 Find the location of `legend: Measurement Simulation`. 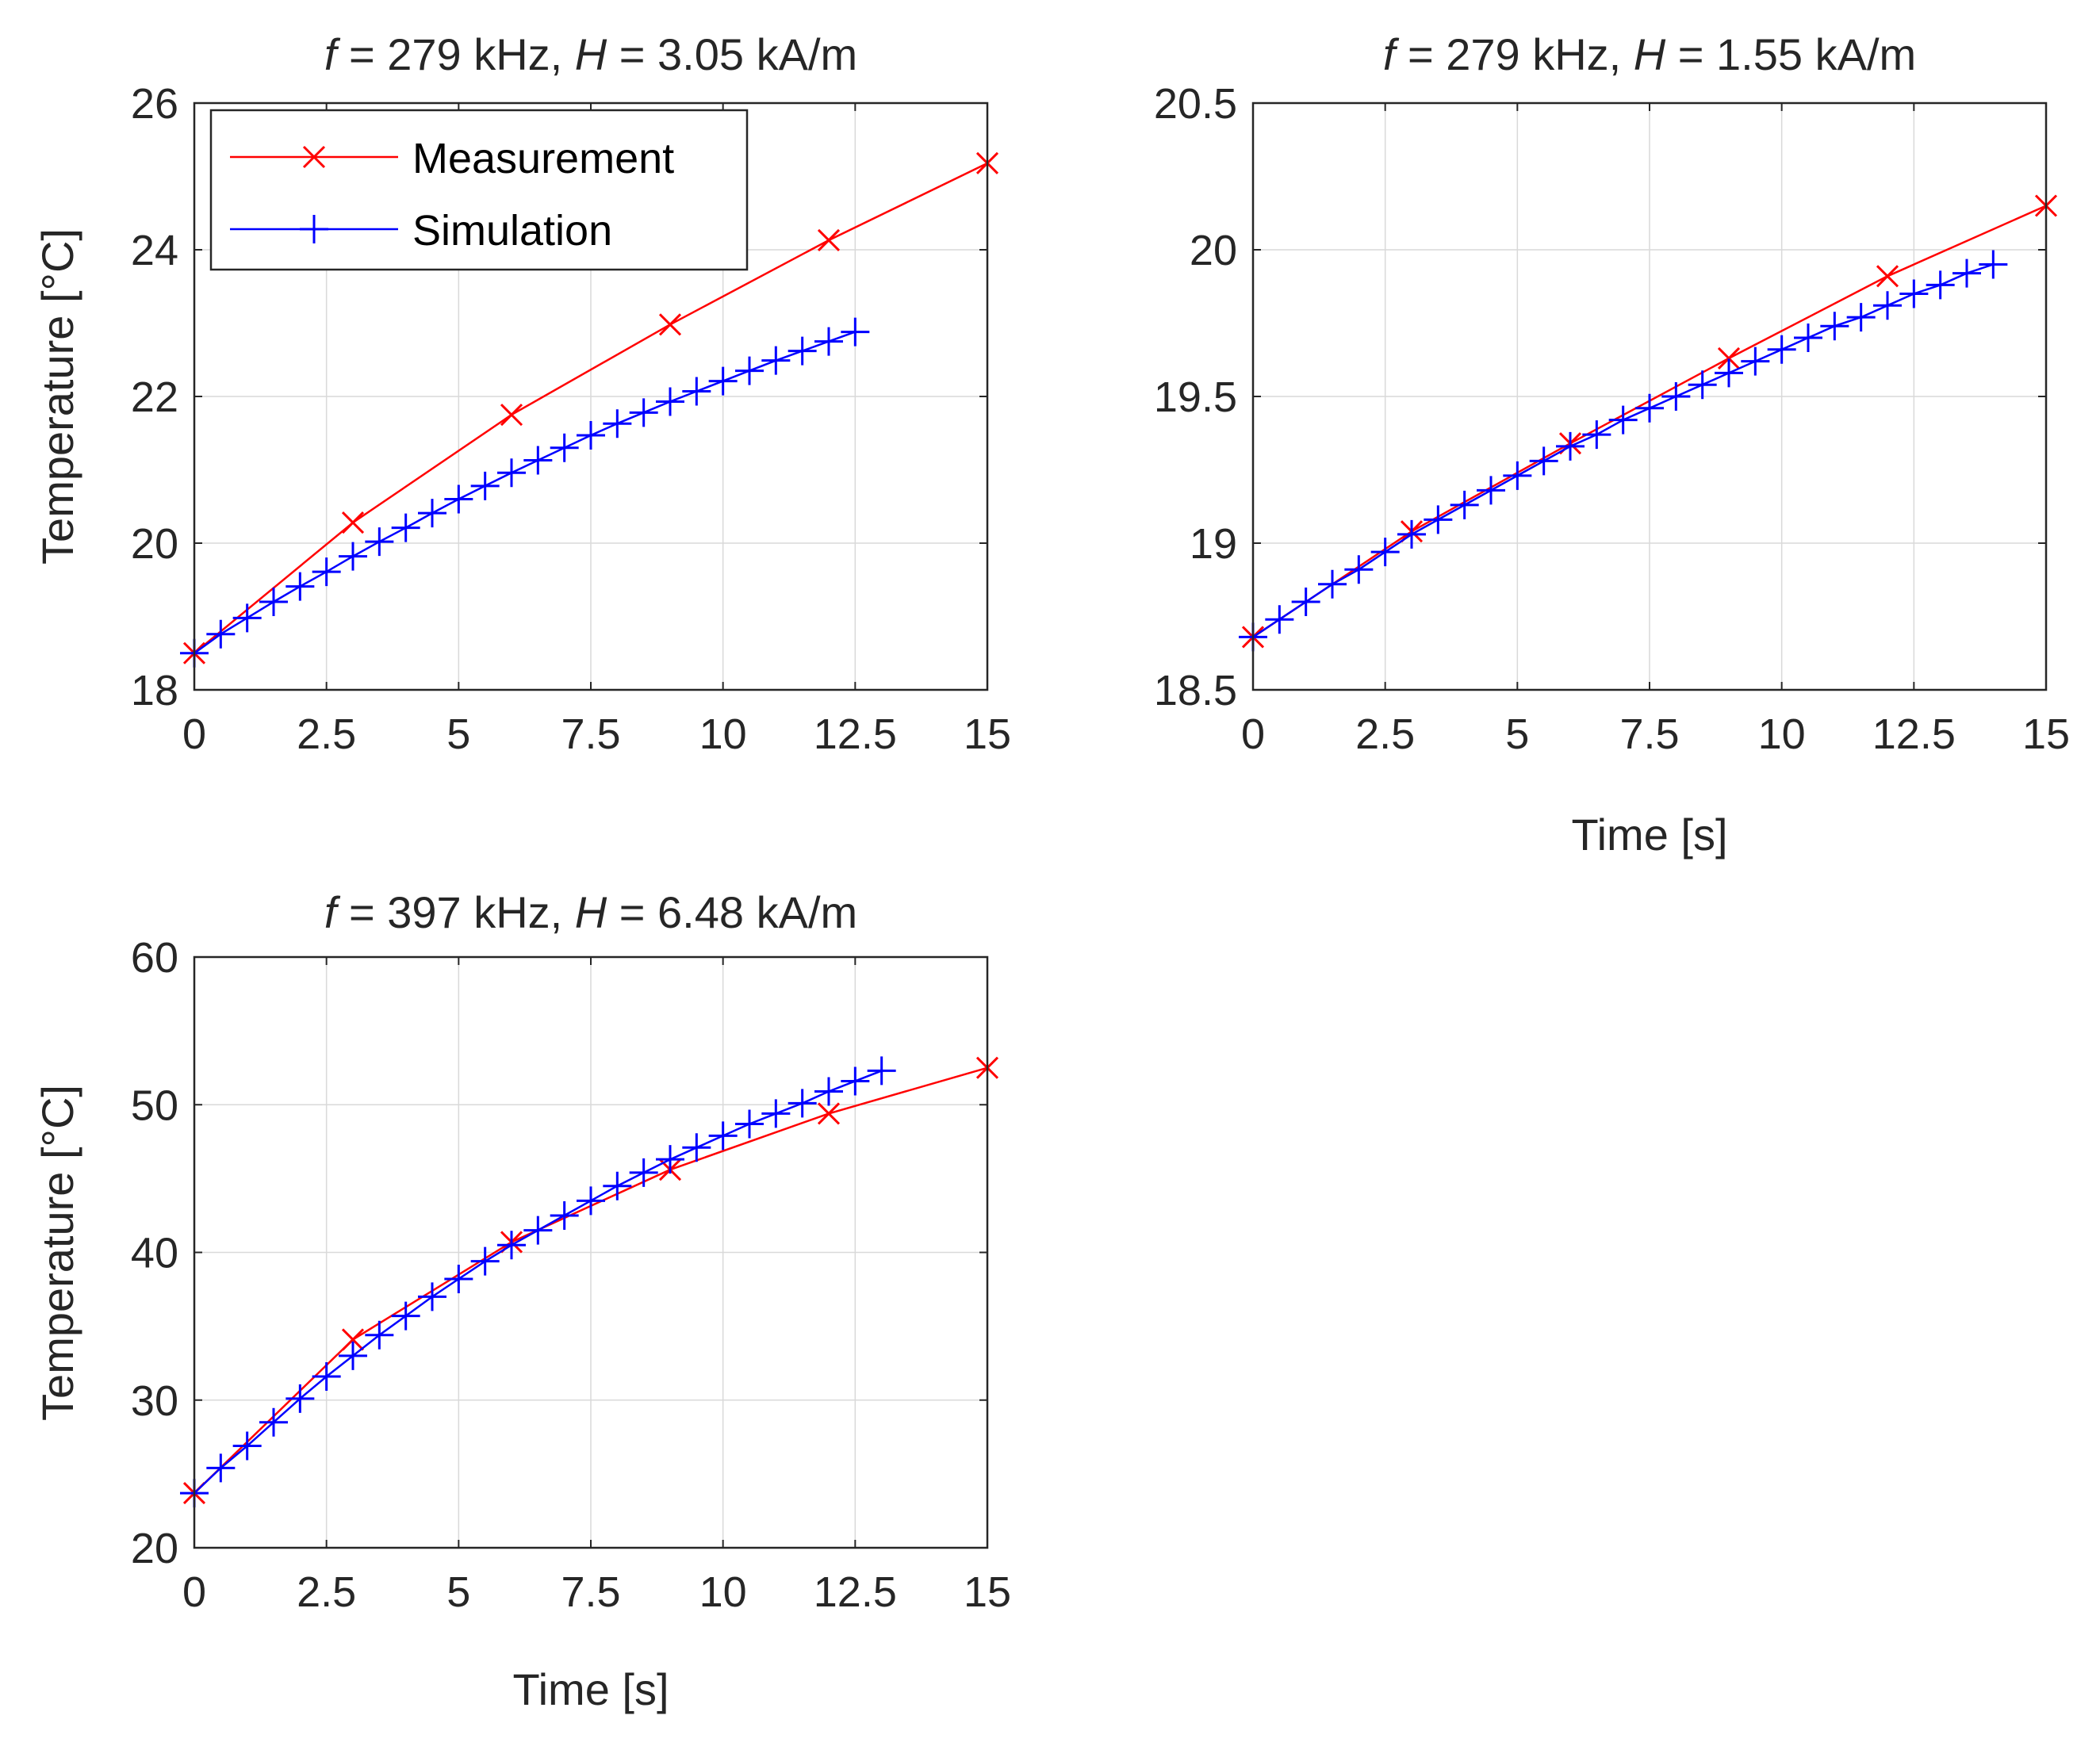

legend: Measurement Simulation is located at coordinates (479, 190).